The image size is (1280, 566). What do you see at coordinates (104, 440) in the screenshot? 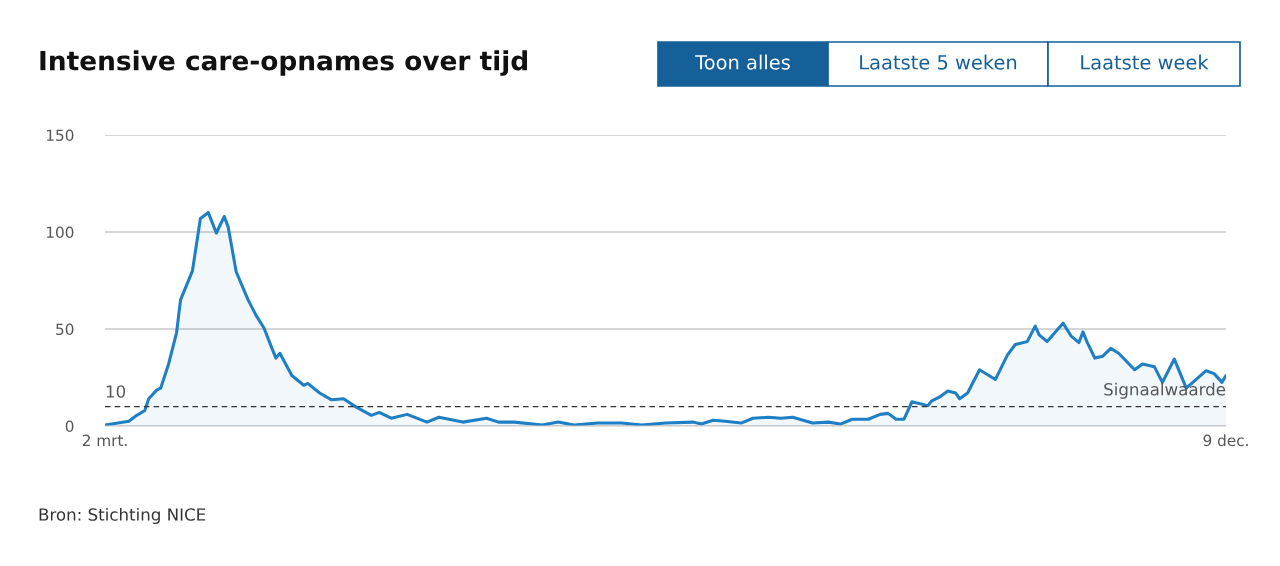
I see `x-tick-label: 2 mrt.` at bounding box center [104, 440].